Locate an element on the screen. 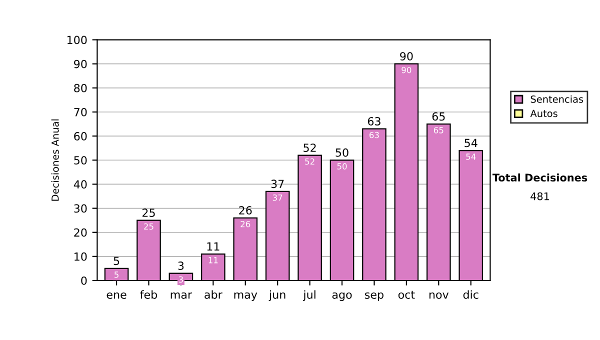  y-tick-label: 100 is located at coordinates (77, 40).